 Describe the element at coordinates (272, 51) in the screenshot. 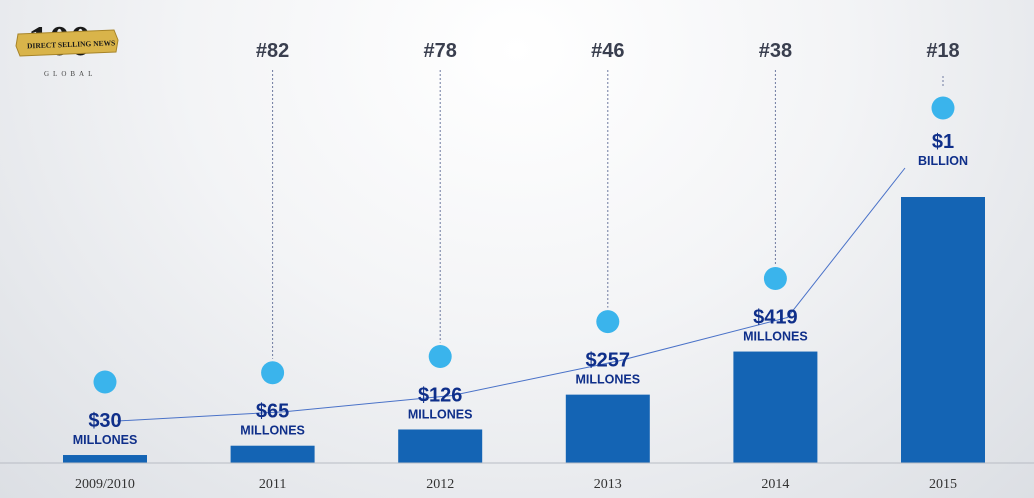

I see `rank-label: #82` at that location.